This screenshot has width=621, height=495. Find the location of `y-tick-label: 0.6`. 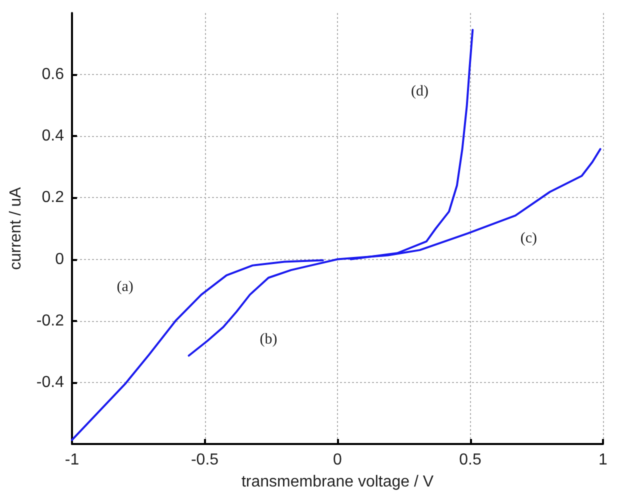

y-tick-label: 0.6 is located at coordinates (53, 75).